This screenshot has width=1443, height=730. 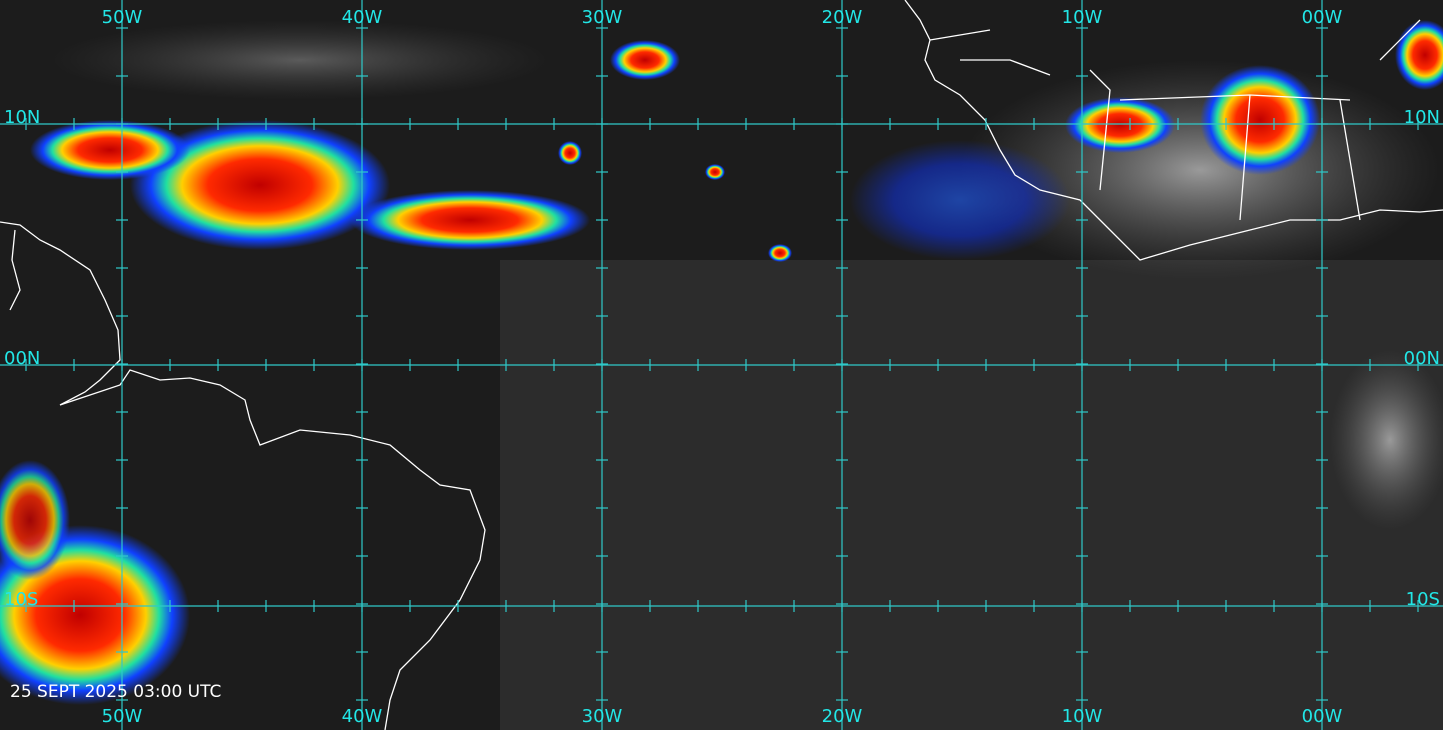 What do you see at coordinates (362, 716) in the screenshot?
I see `bottom-longitude-label: 40W` at bounding box center [362, 716].